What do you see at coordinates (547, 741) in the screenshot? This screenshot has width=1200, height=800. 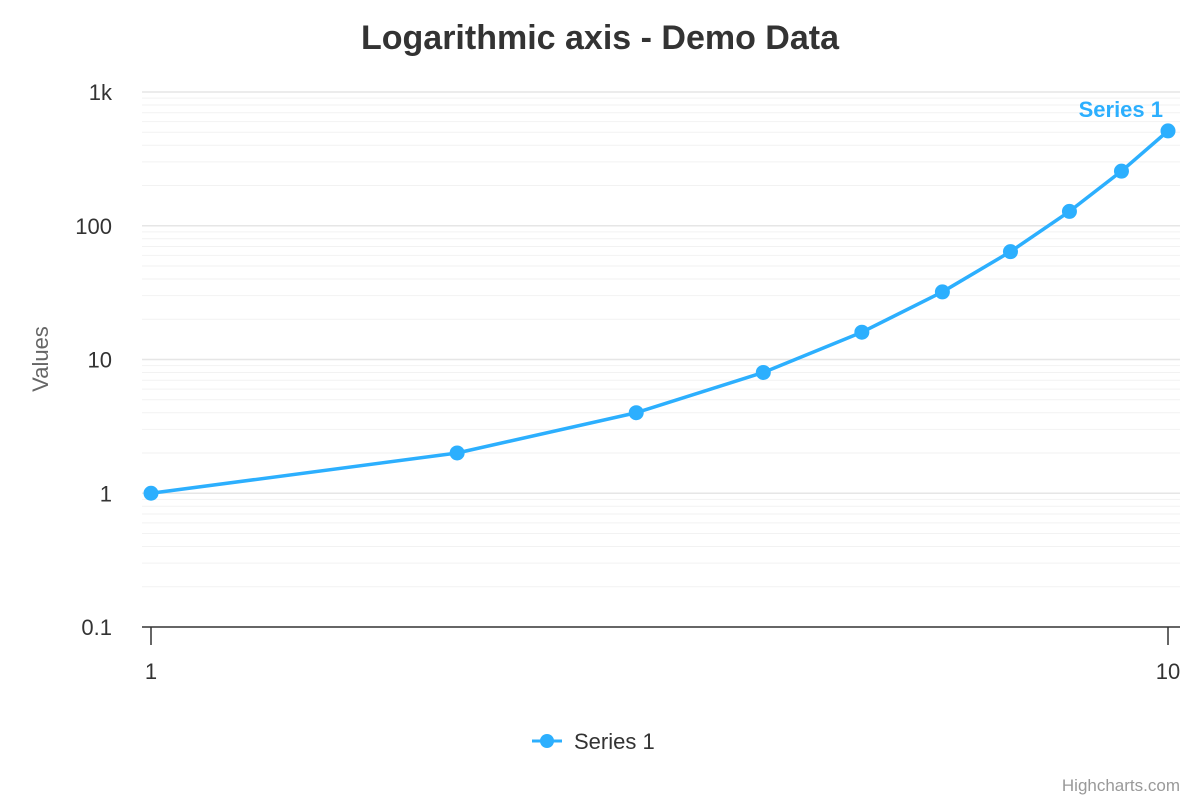 I see `legend-symbol-marker` at bounding box center [547, 741].